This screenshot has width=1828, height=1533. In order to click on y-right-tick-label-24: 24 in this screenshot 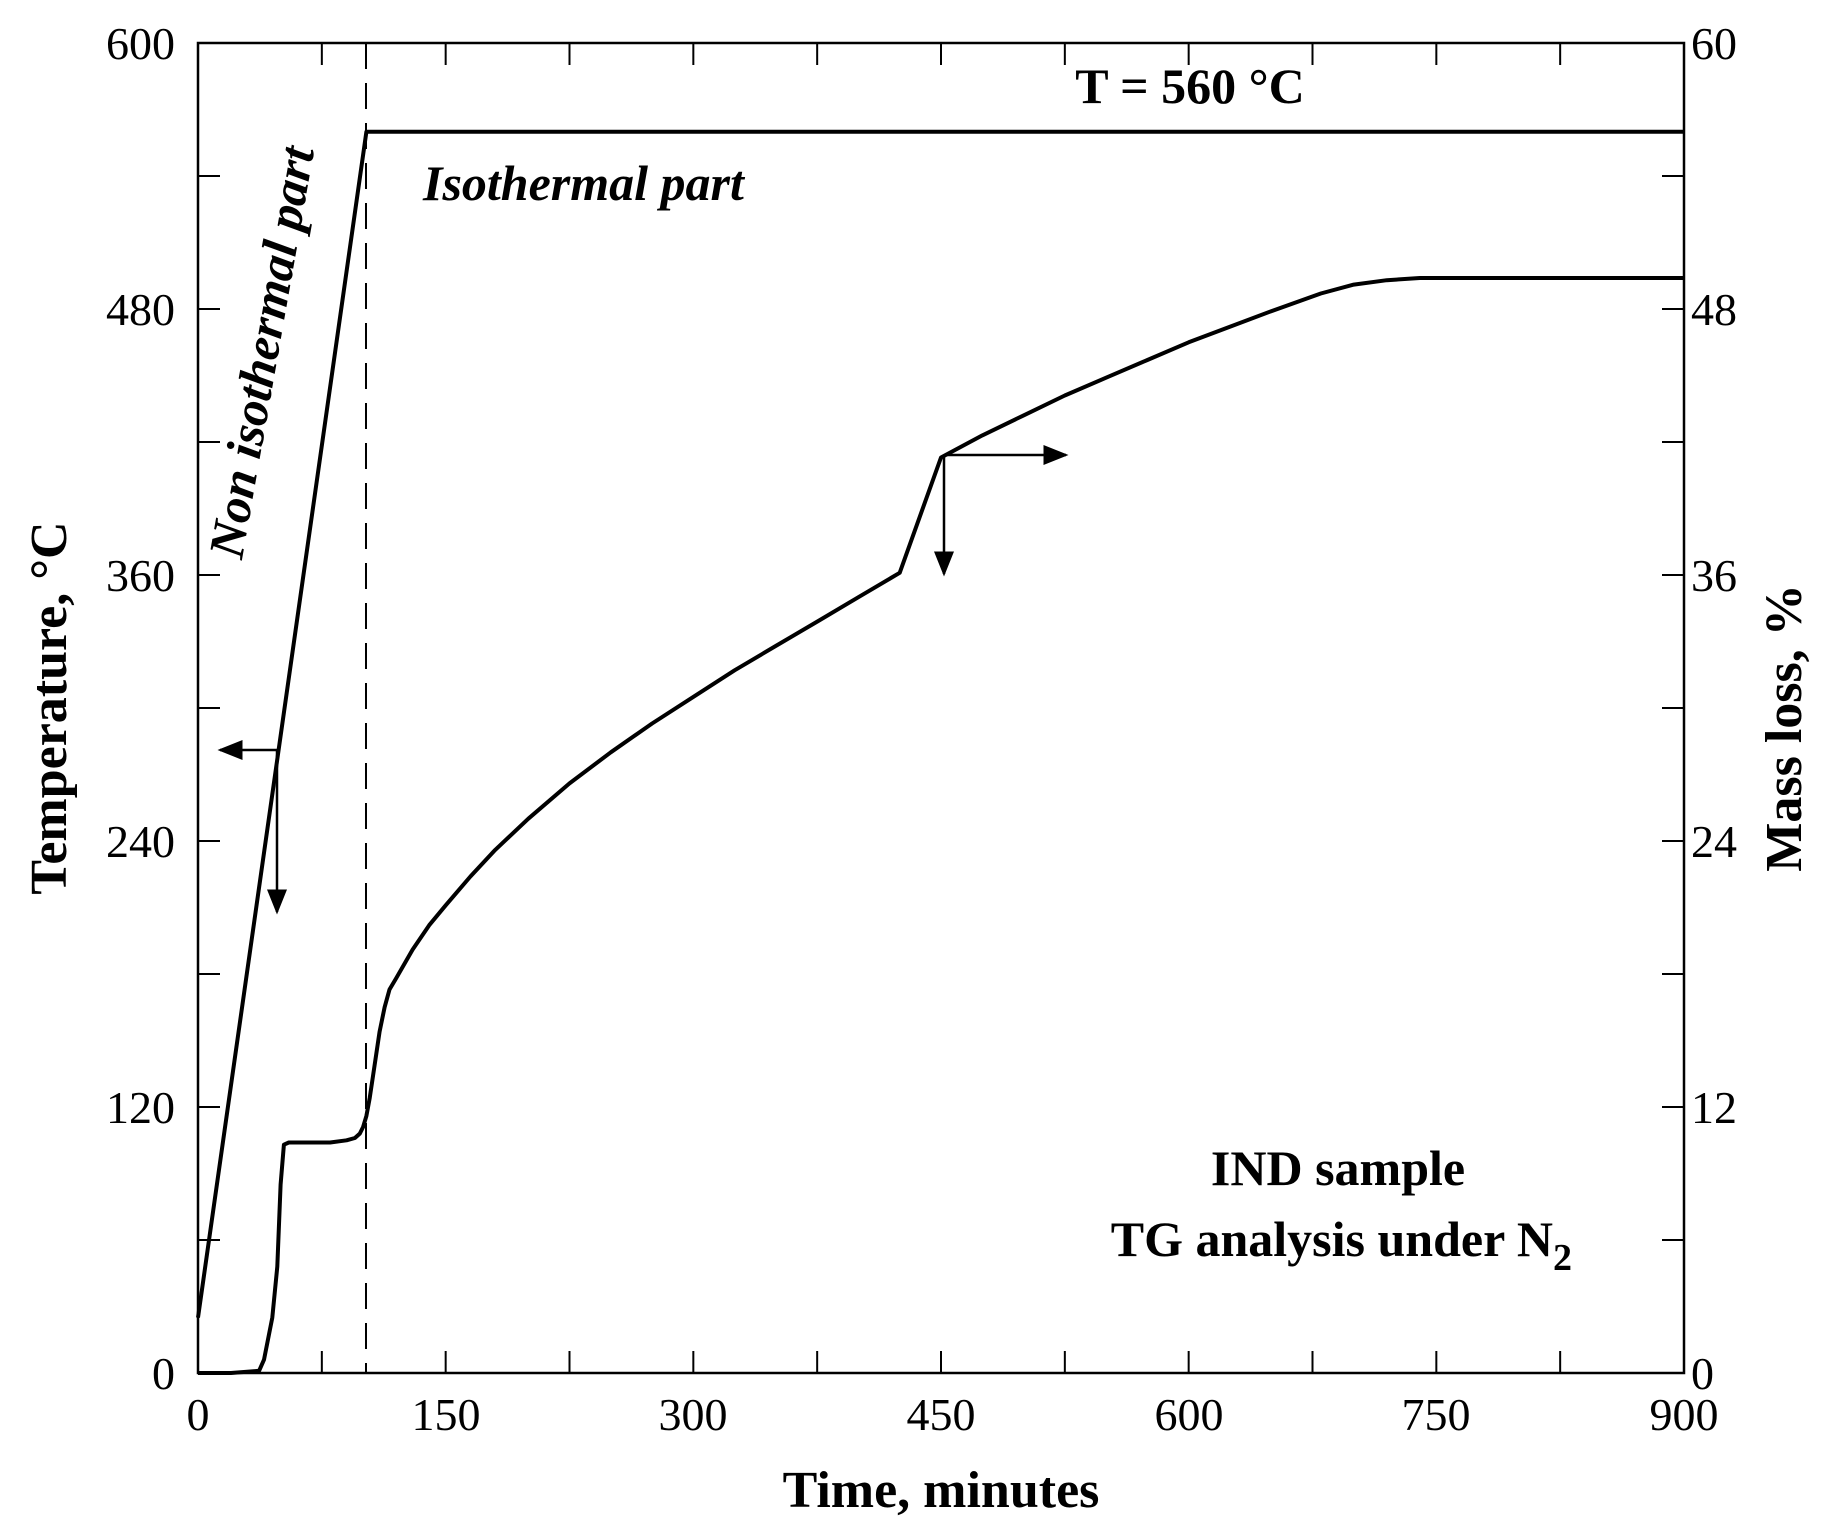, I will do `click(1714, 841)`.